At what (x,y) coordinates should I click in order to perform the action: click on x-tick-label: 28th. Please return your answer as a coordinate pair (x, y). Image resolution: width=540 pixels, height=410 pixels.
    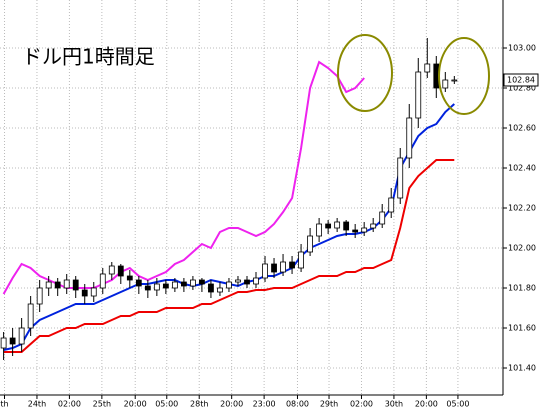
    Looking at the image, I should click on (199, 404).